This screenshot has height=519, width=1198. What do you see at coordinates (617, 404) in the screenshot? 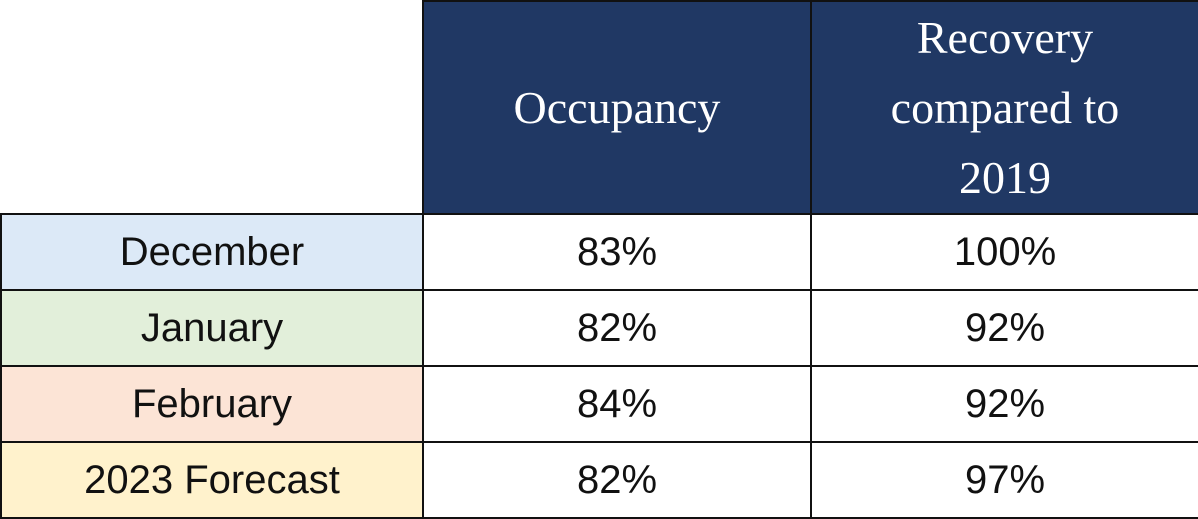
I see `value-cell: 84%` at bounding box center [617, 404].